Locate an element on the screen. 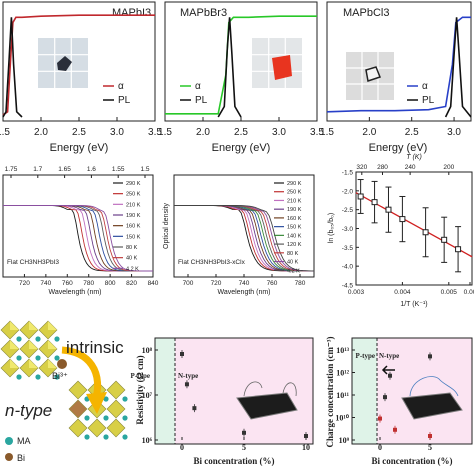 Image resolution: width=474 pixels, height=474 pixels. top-tick-label: 320 is located at coordinates (361, 167).